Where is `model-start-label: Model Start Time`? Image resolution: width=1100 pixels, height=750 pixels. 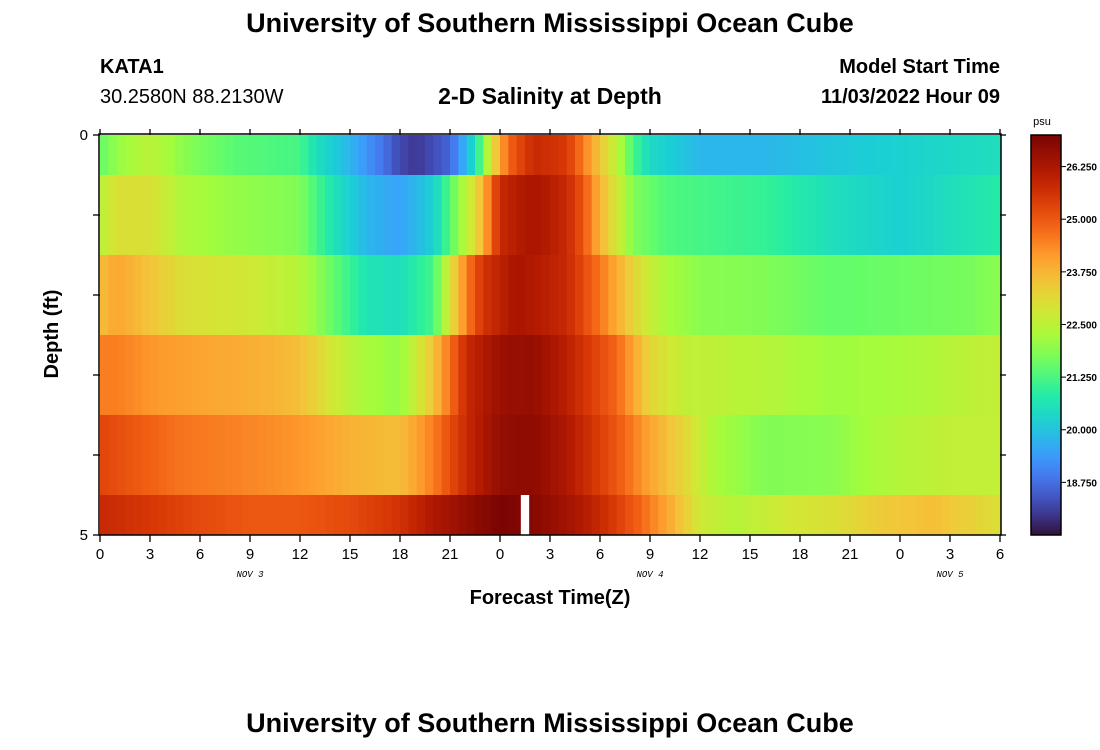
model-start-label: Model Start Time is located at coordinates (919, 67).